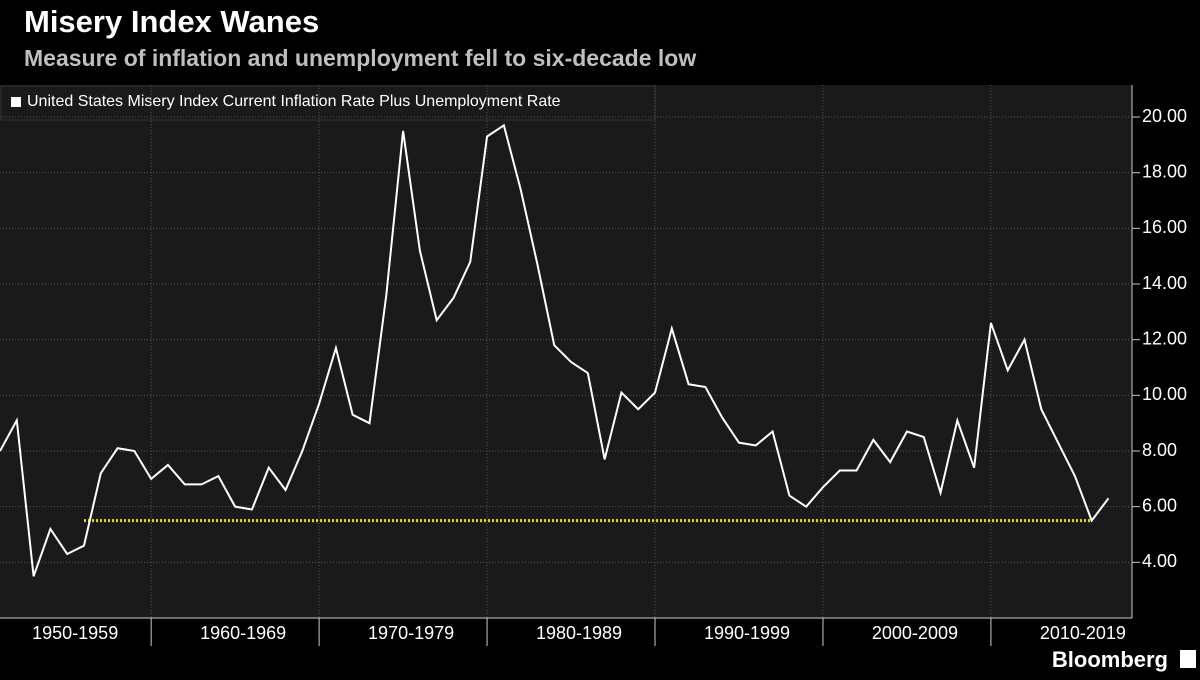  I want to click on legend, so click(328, 103).